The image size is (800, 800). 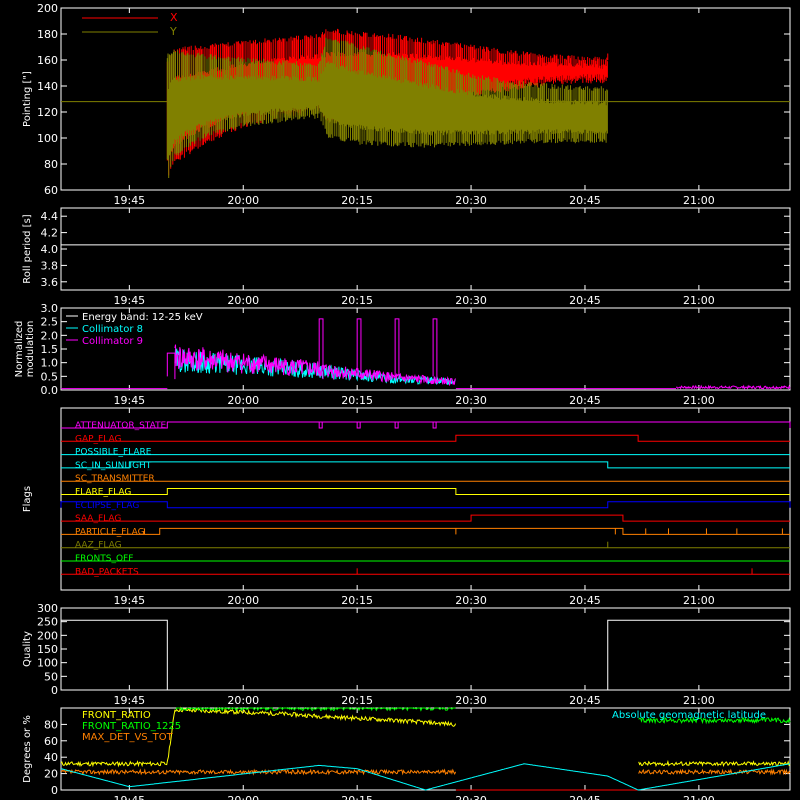 What do you see at coordinates (50, 363) in the screenshot?
I see `modulation-y-tick-label: 1.0` at bounding box center [50, 363].